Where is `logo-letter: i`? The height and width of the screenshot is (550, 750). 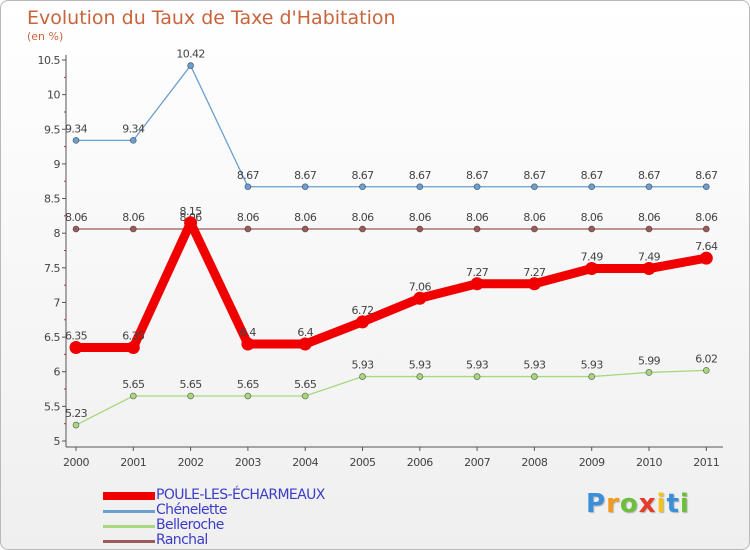
logo-letter: i is located at coordinates (684, 504).